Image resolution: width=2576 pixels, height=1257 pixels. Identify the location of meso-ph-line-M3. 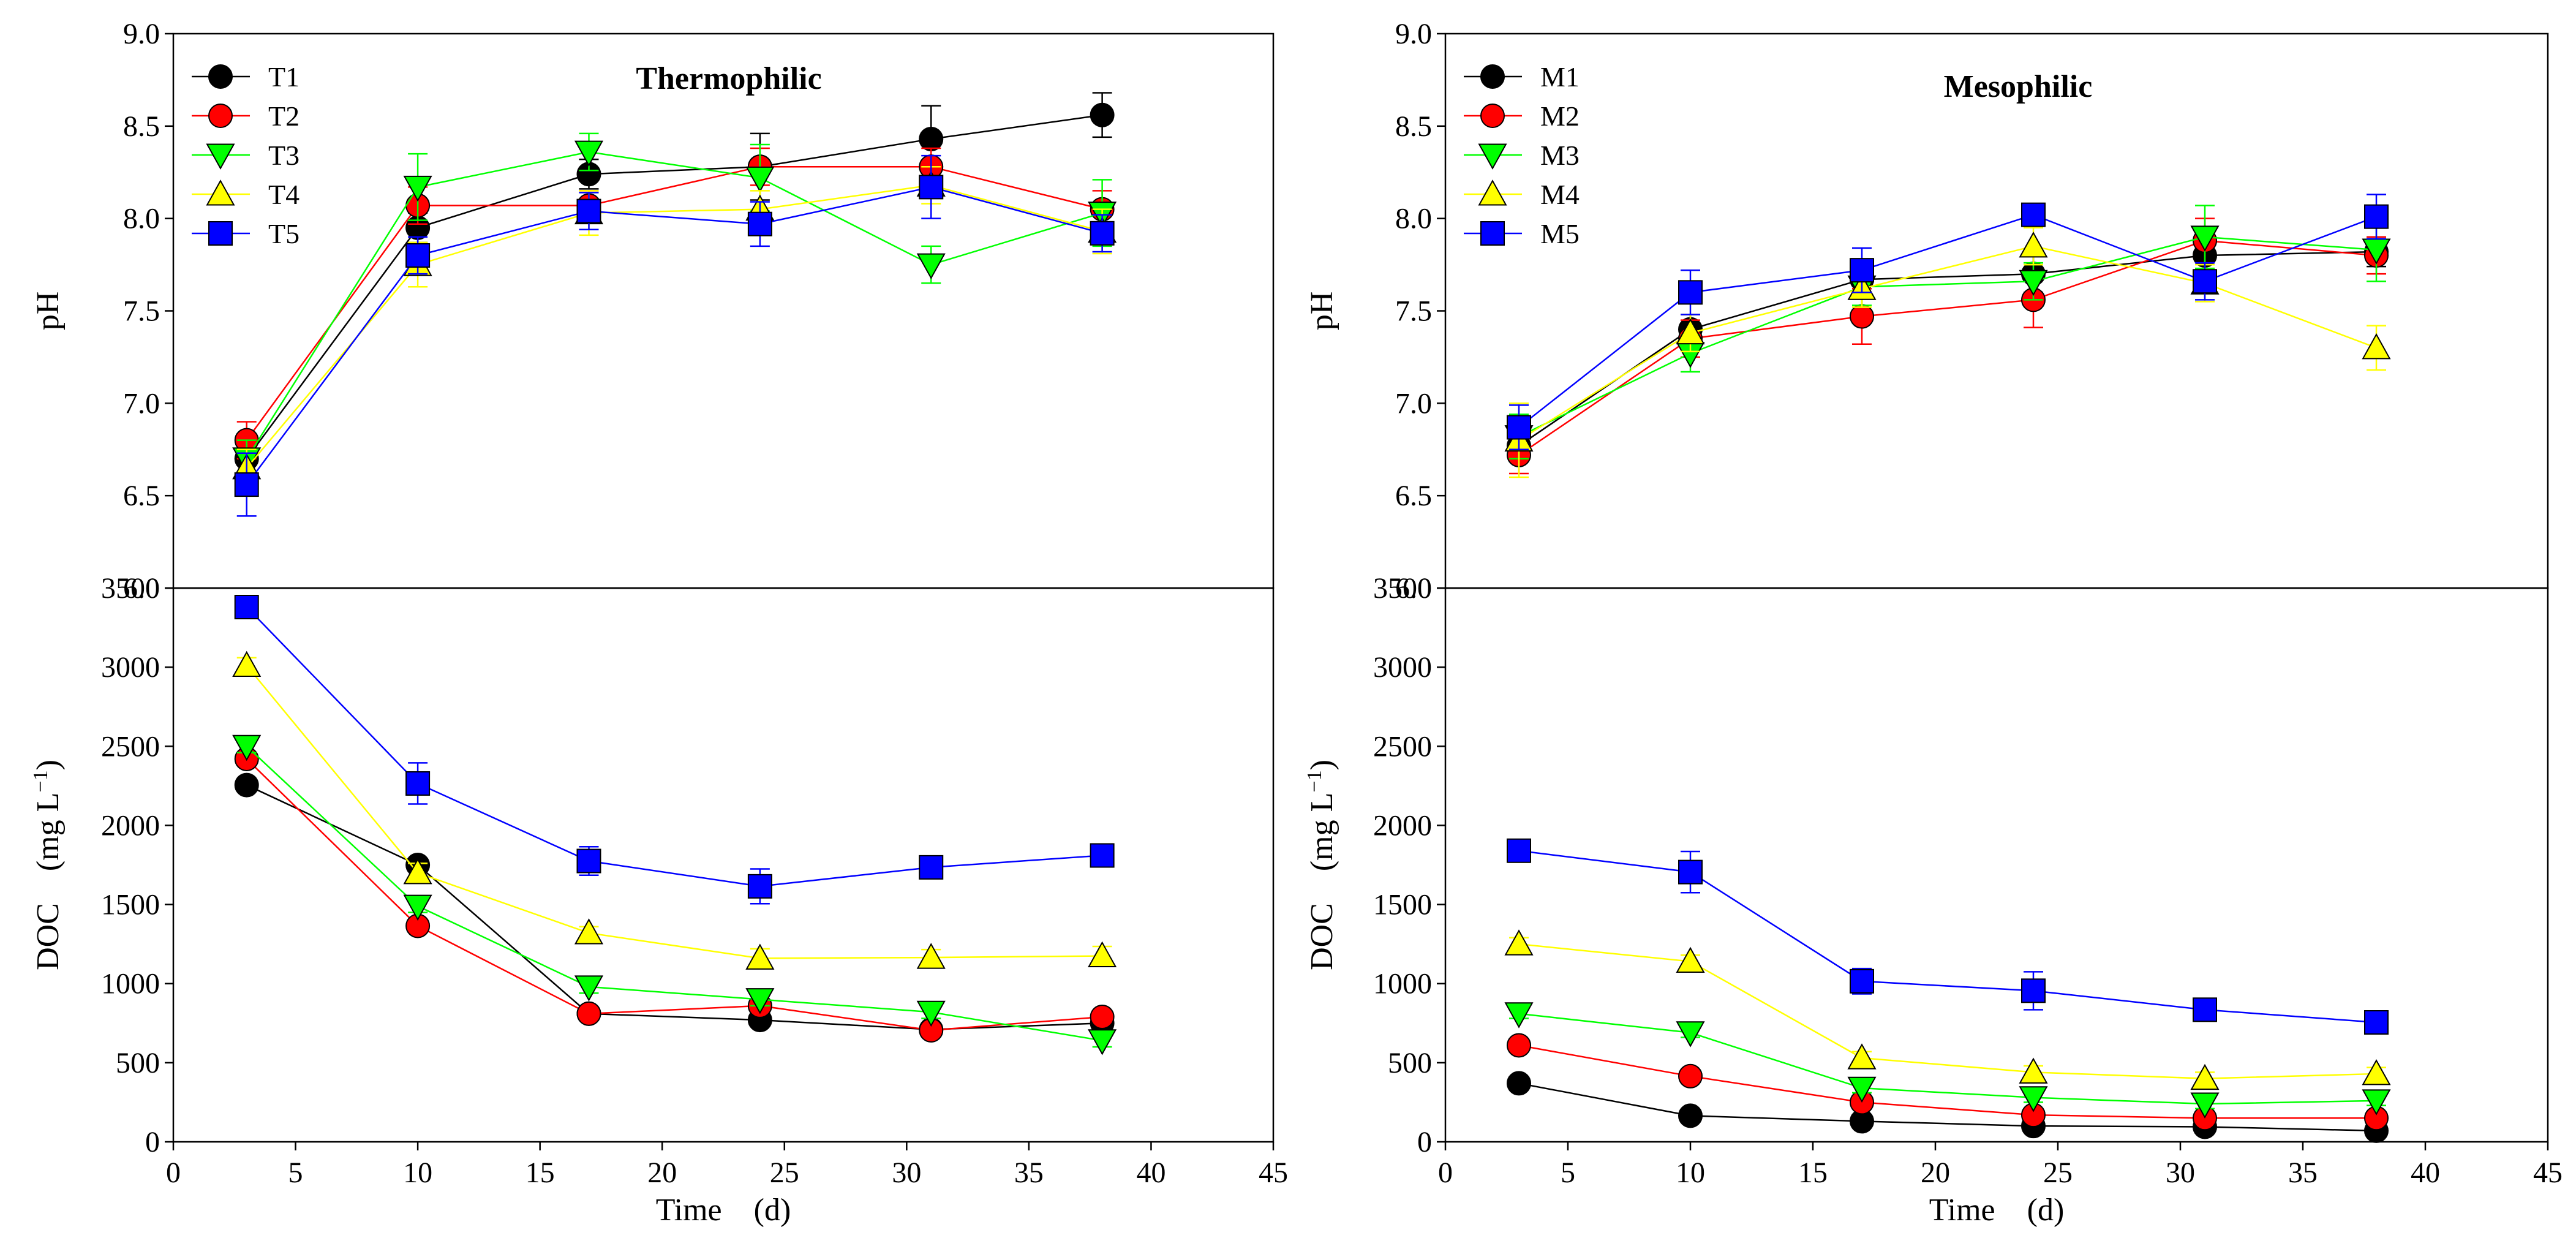
(1947, 336).